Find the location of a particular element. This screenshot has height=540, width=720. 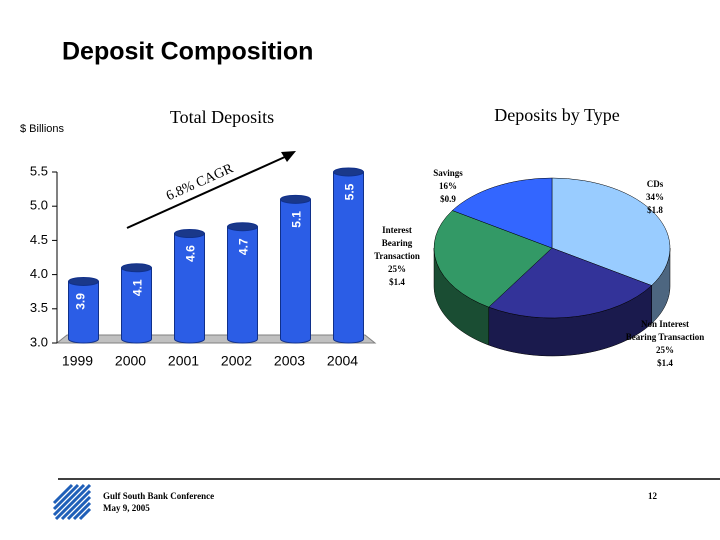

slice-amount: $1.8 is located at coordinates (655, 210).